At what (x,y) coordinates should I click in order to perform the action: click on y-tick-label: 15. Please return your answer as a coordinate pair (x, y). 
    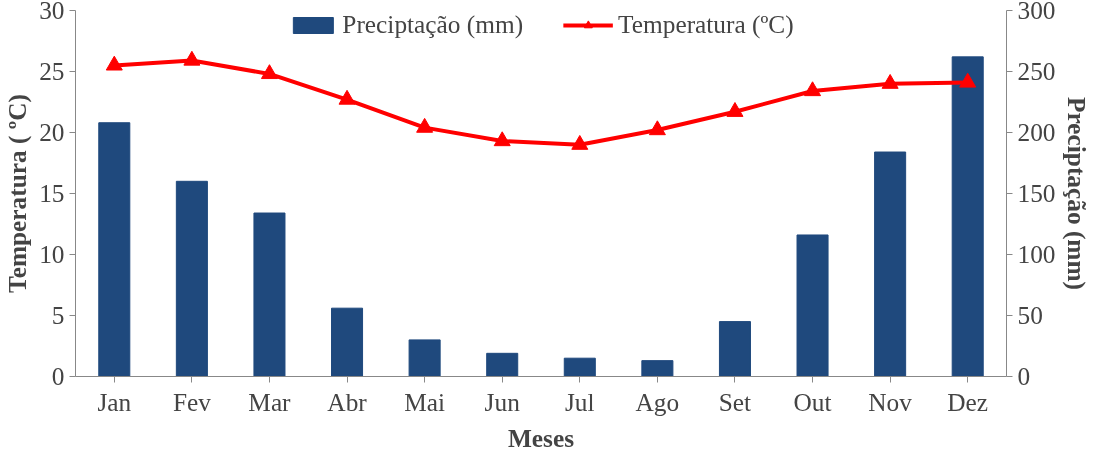
    Looking at the image, I should click on (52, 193).